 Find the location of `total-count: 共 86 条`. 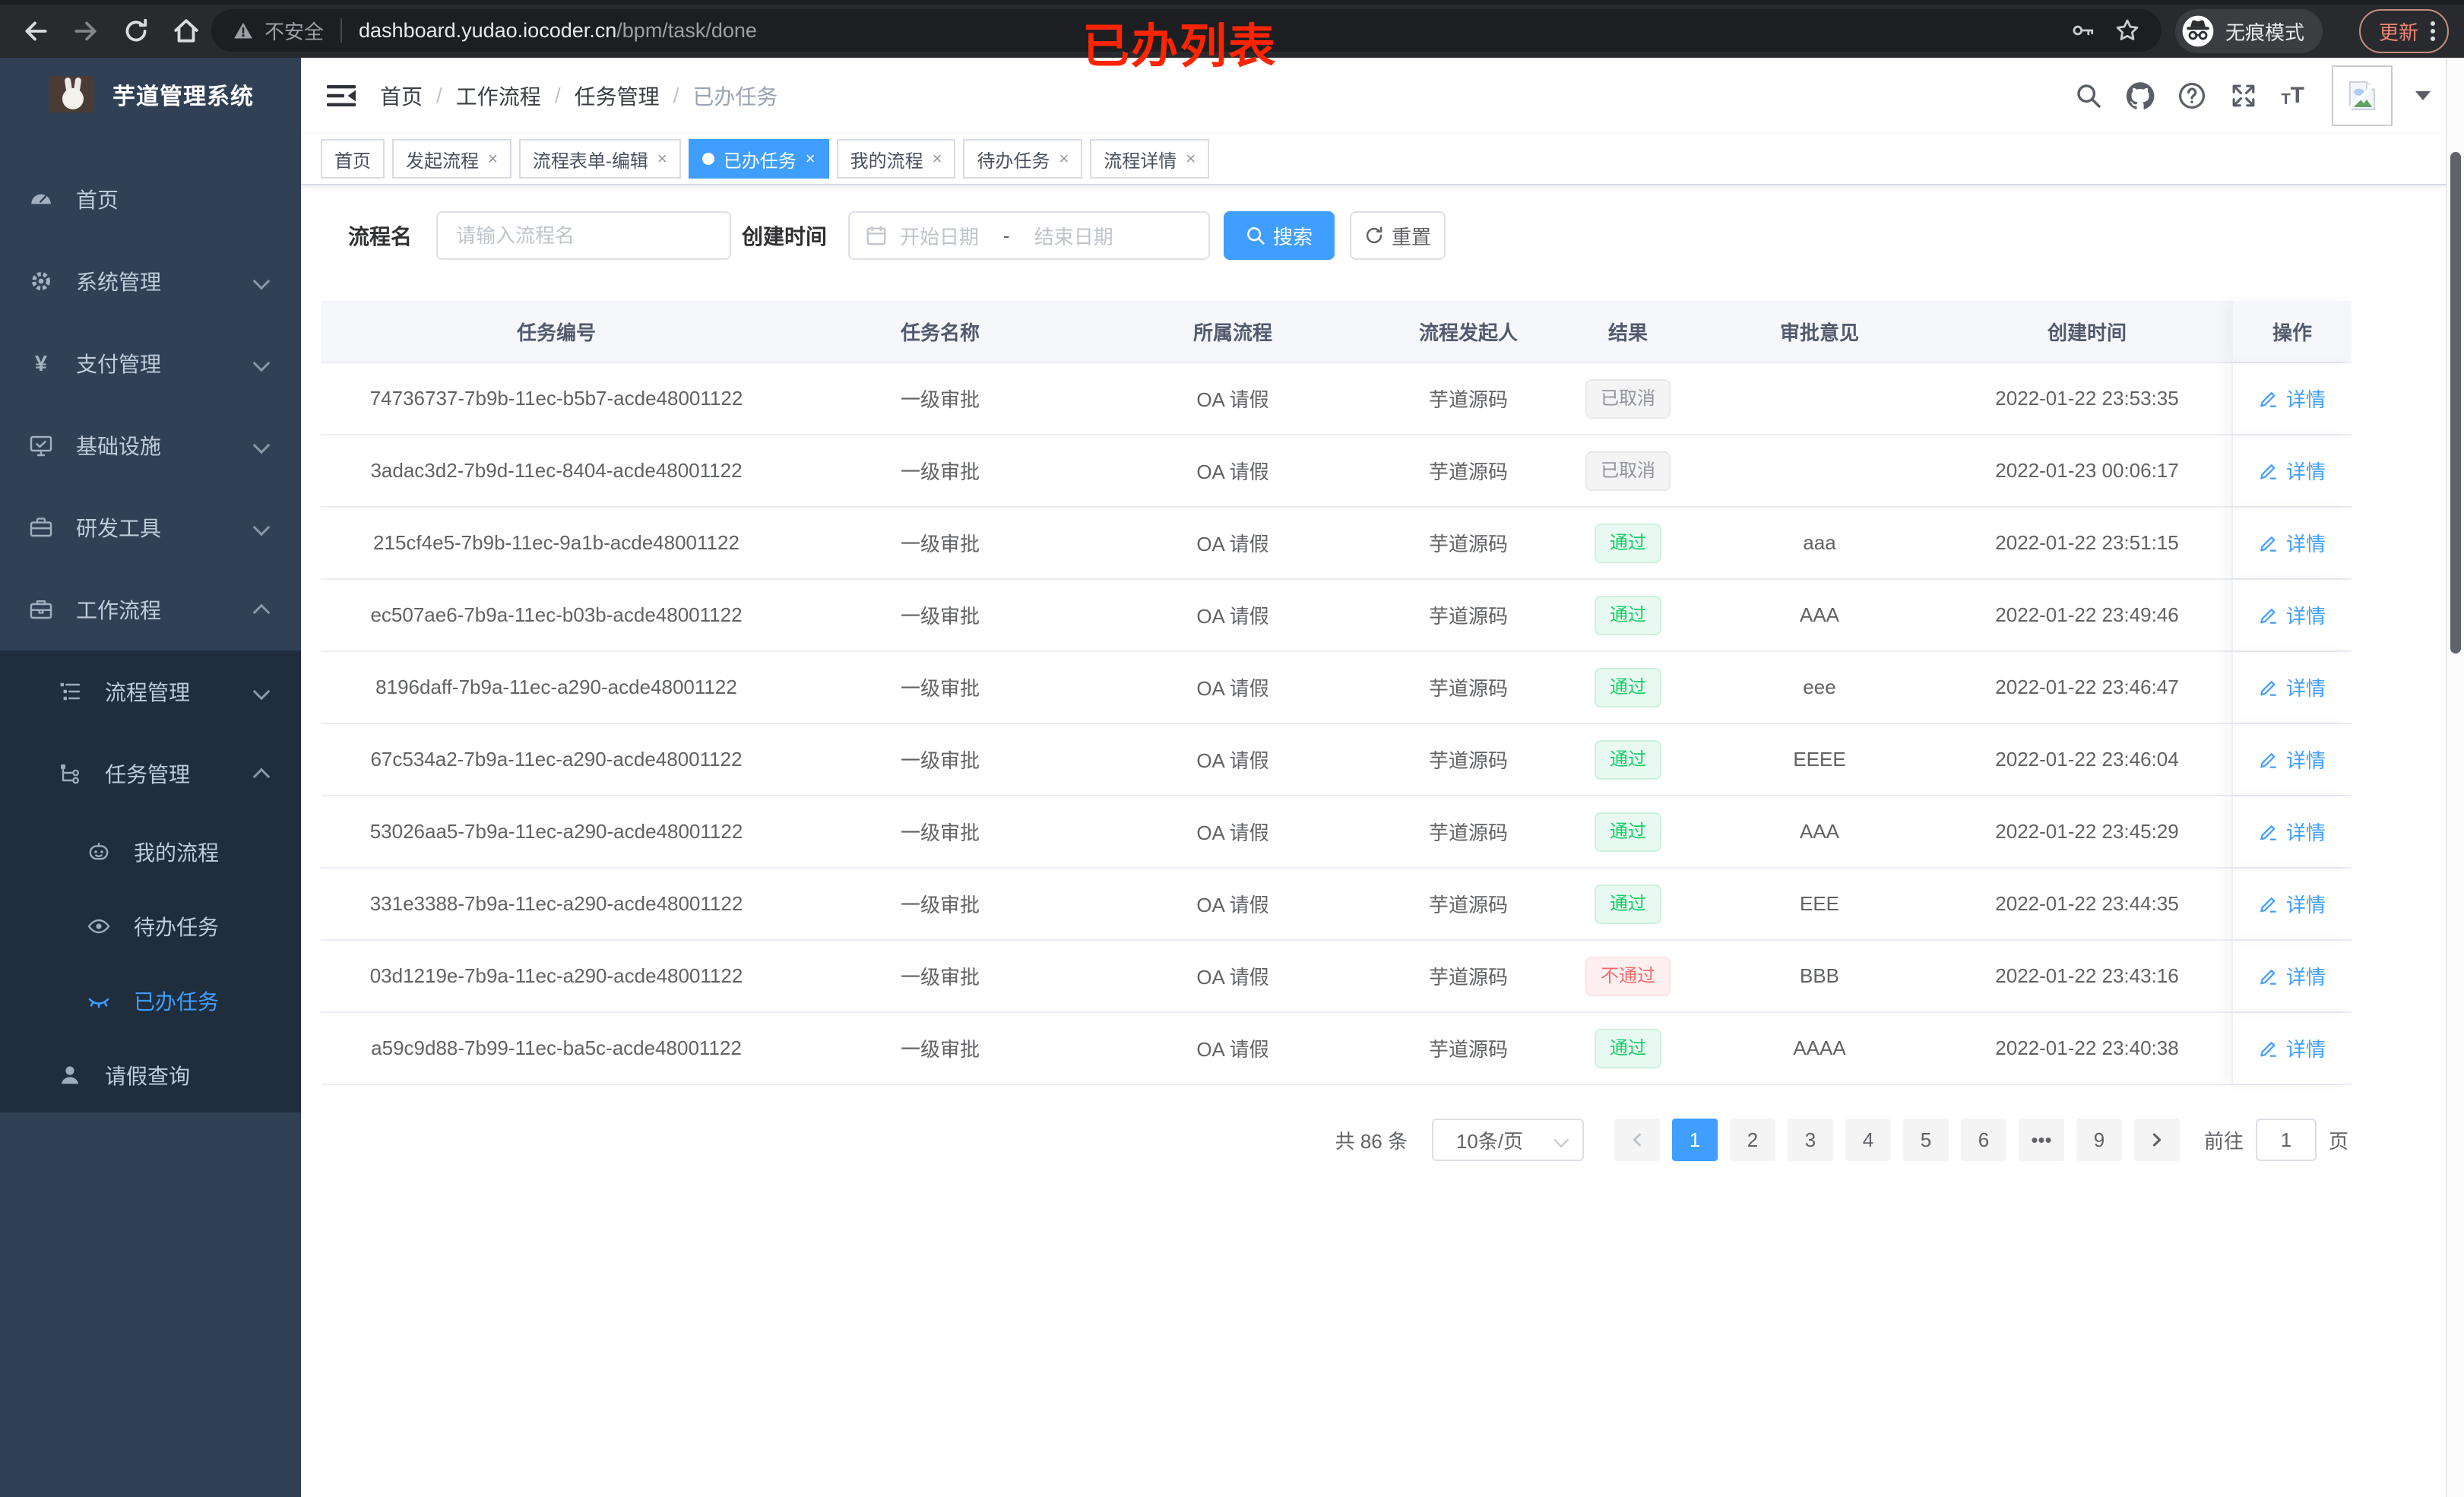

total-count: 共 86 条 is located at coordinates (1371, 1141).